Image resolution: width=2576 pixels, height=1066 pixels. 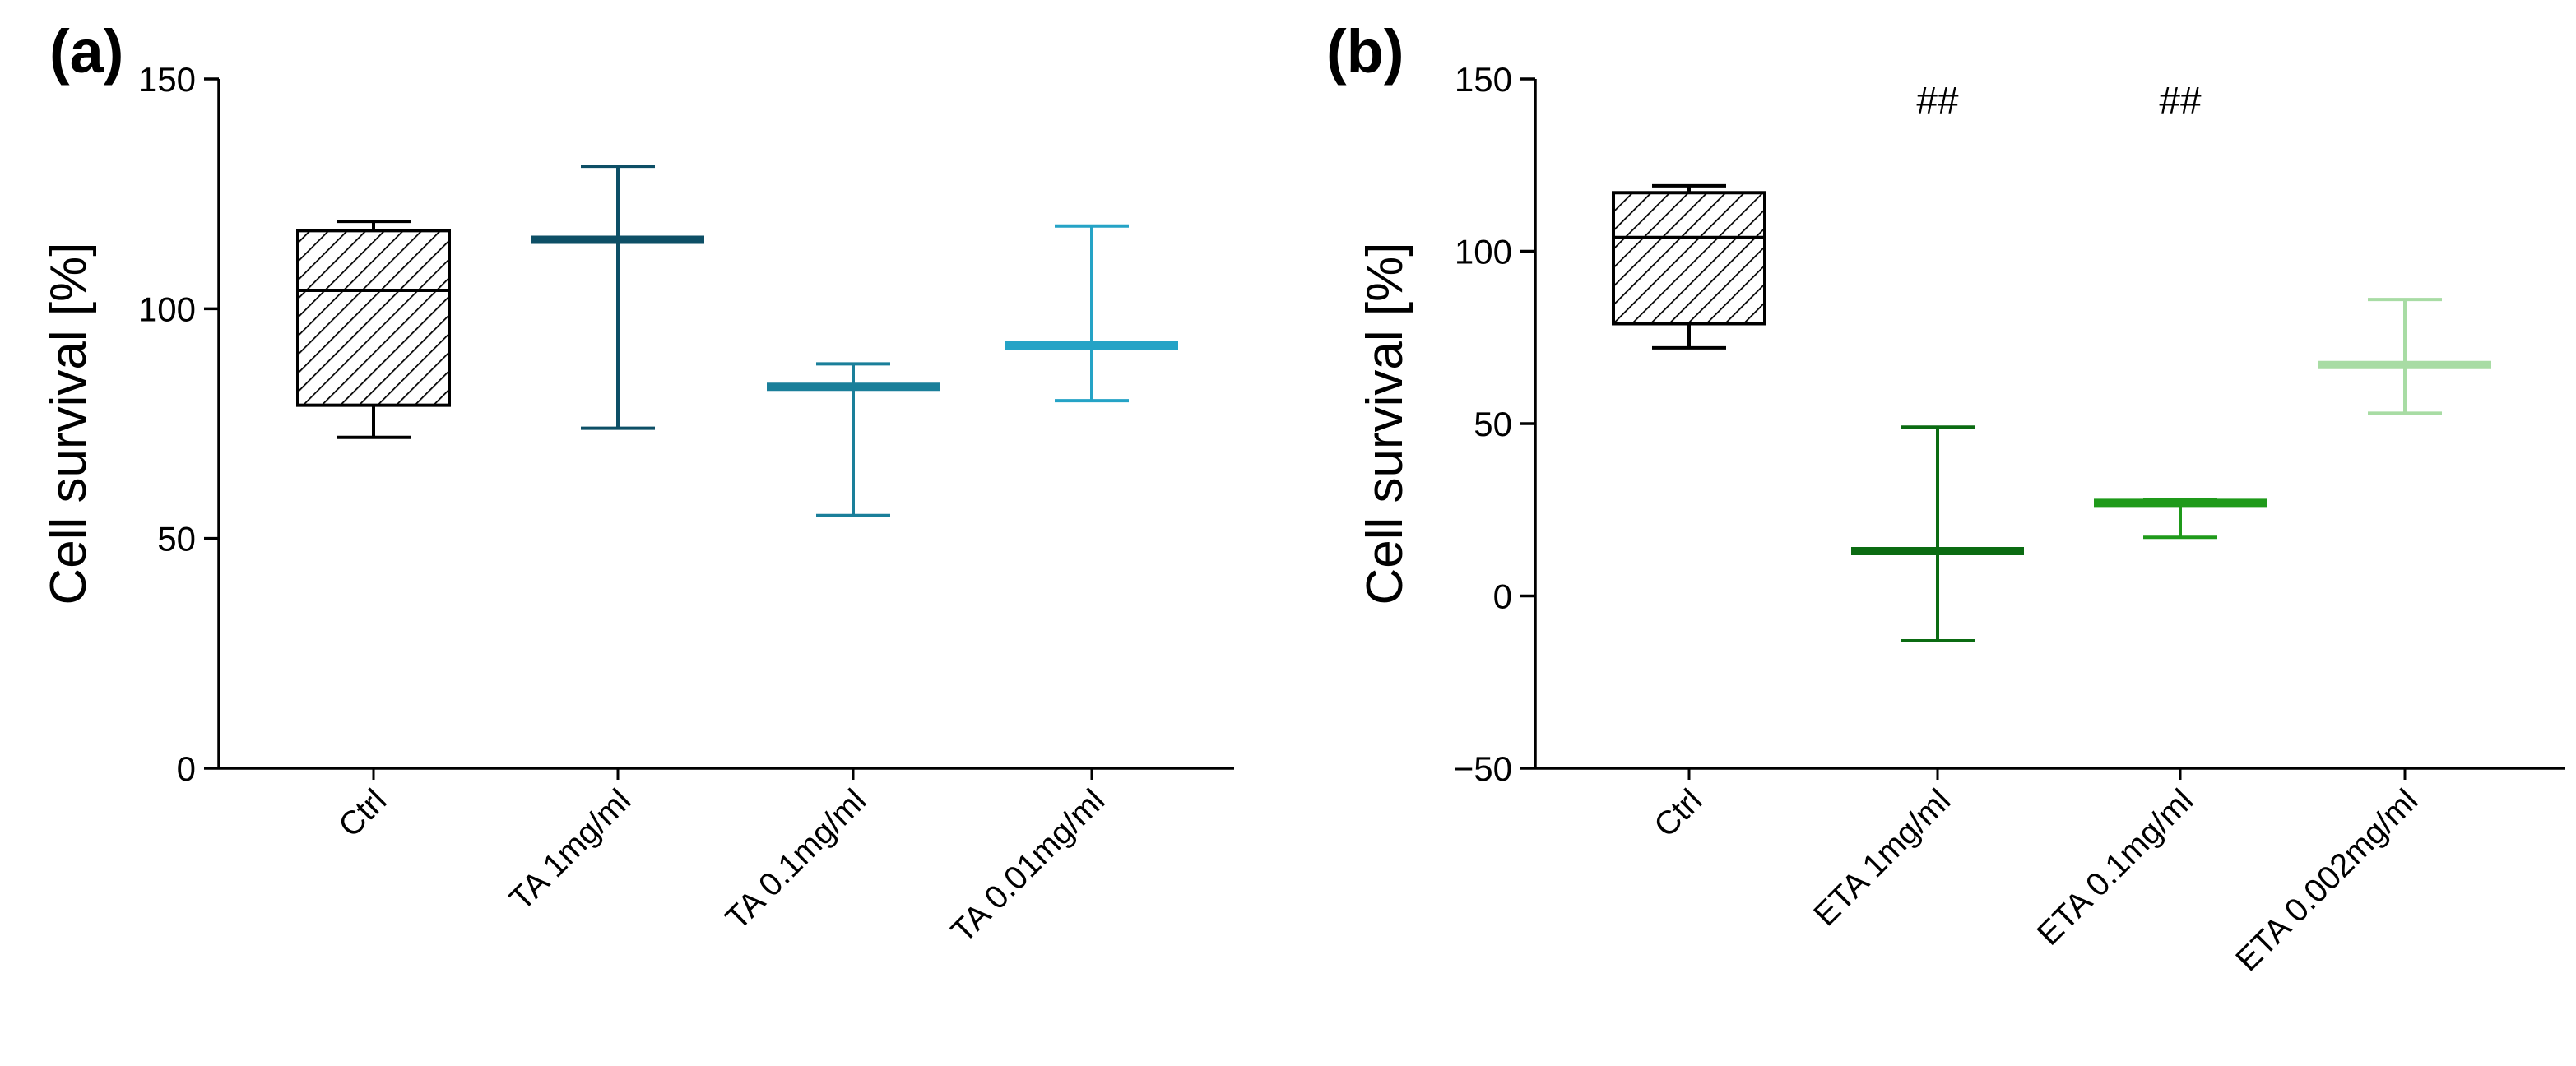 What do you see at coordinates (186, 768) in the screenshot?
I see `panel-a-y-tick-label: 0` at bounding box center [186, 768].